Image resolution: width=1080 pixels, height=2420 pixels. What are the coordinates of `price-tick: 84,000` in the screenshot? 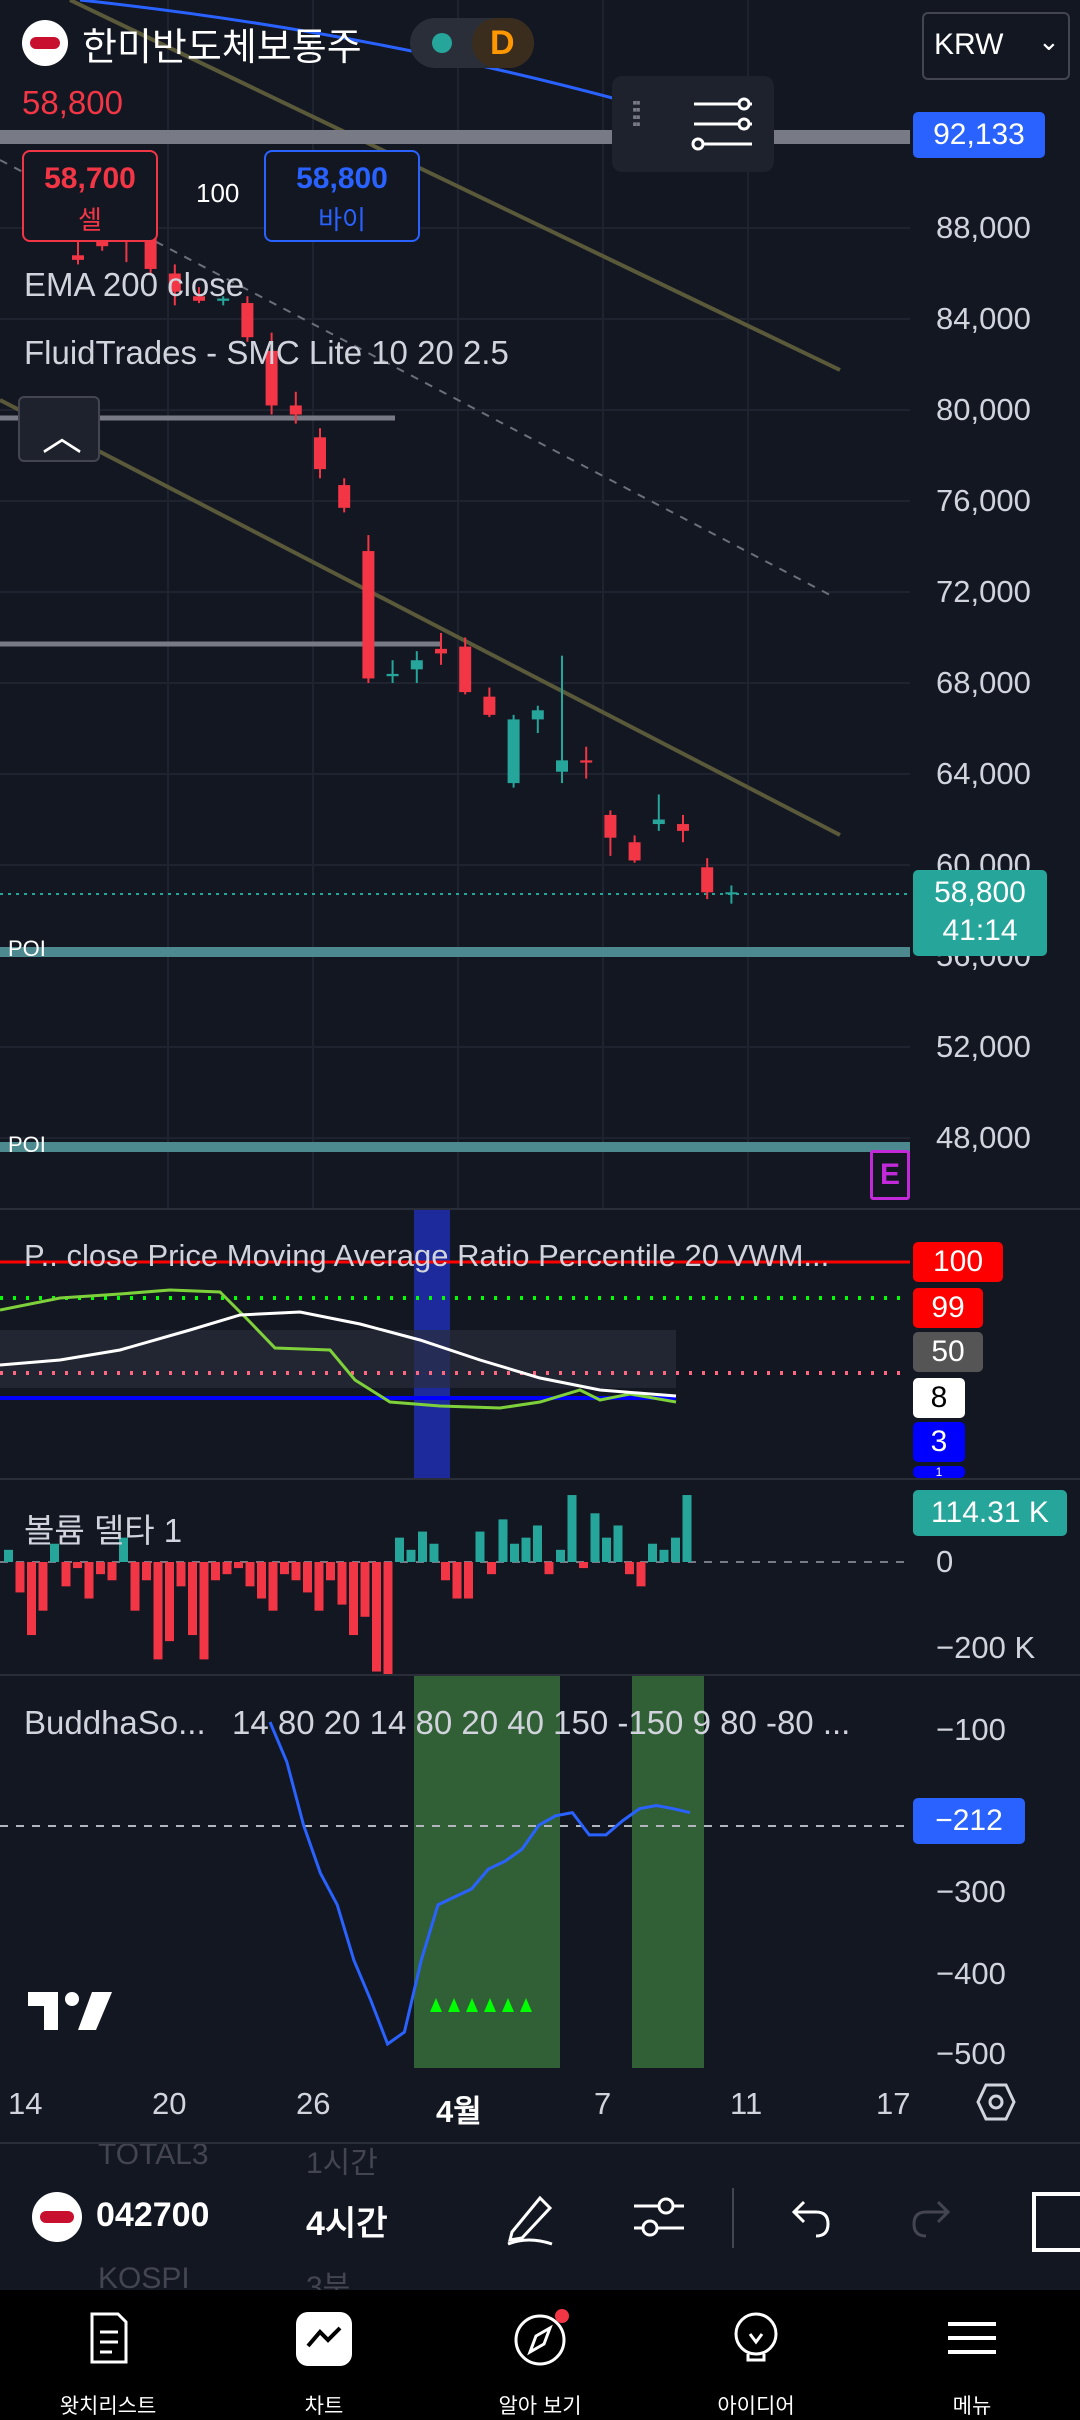 It's located at (983, 319).